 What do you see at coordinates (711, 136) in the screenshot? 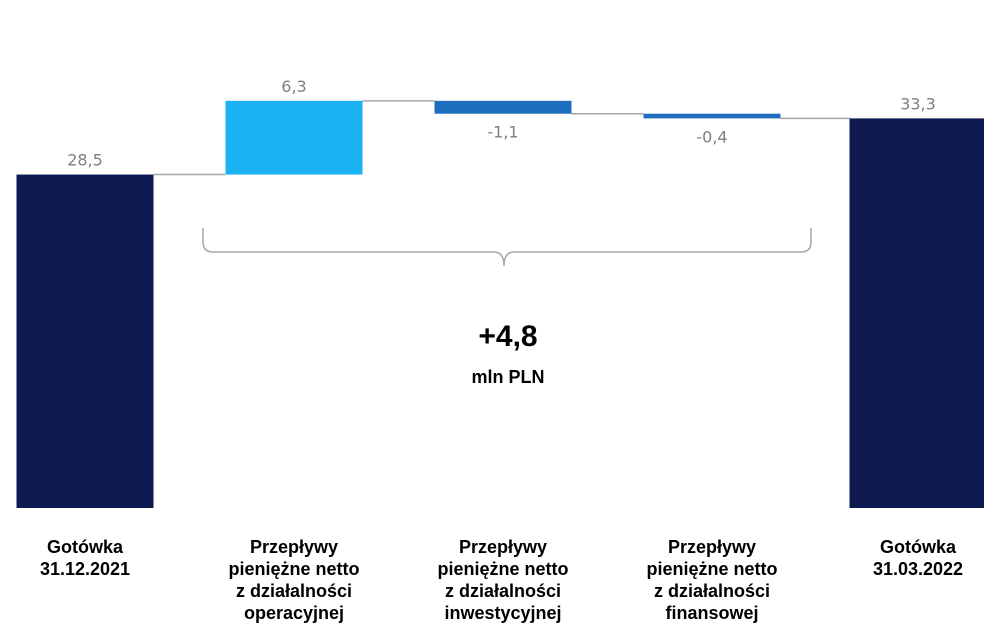
I see `value-label-4: -0,4` at bounding box center [711, 136].